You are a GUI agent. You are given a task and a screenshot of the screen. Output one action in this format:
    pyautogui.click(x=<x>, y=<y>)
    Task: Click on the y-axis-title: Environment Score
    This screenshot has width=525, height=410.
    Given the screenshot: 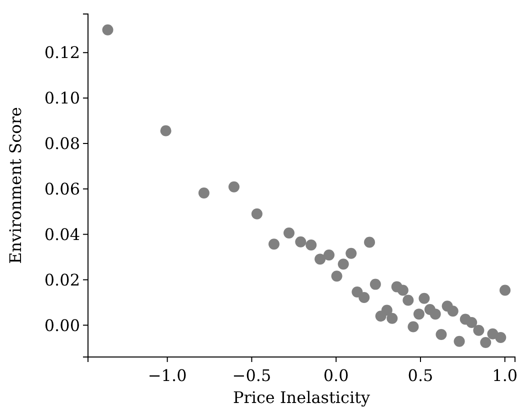 What is the action you would take?
    pyautogui.click(x=15, y=185)
    